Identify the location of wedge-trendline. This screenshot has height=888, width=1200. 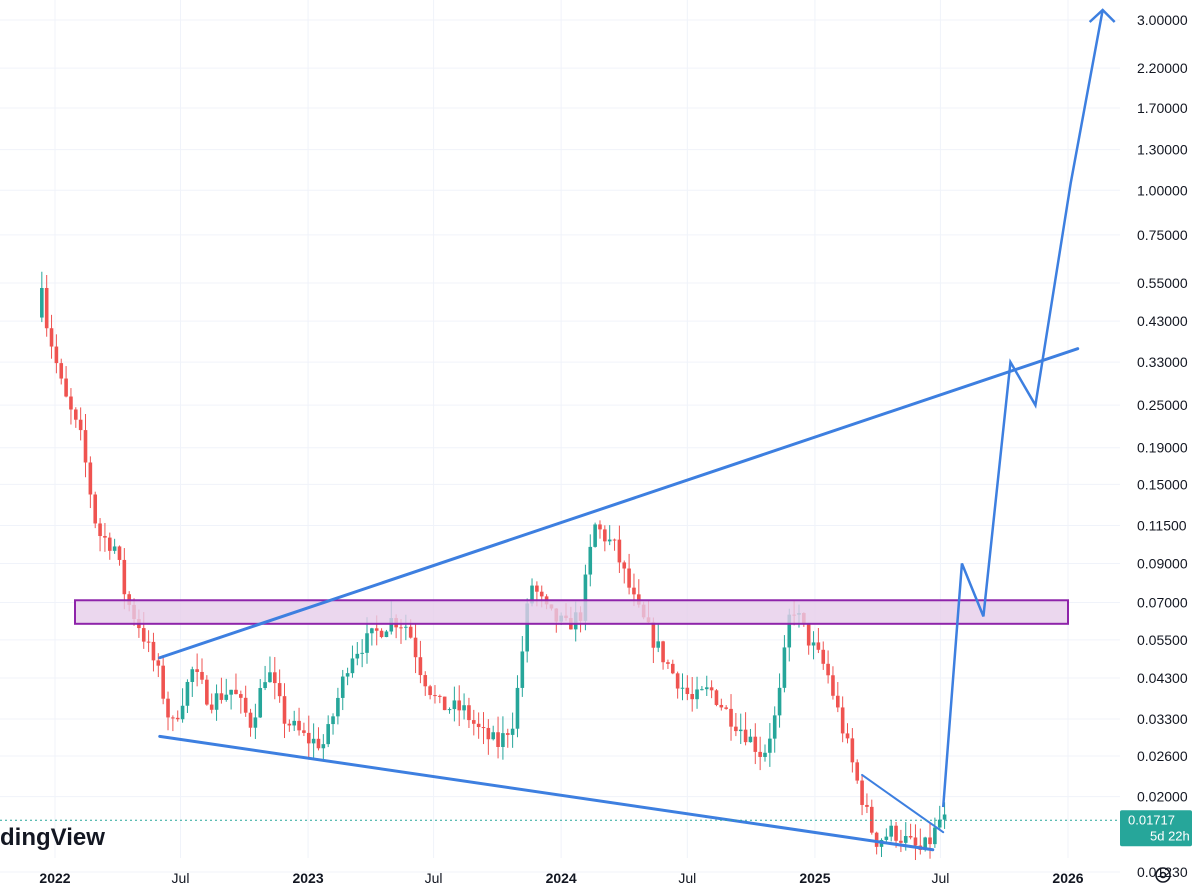
(903, 803).